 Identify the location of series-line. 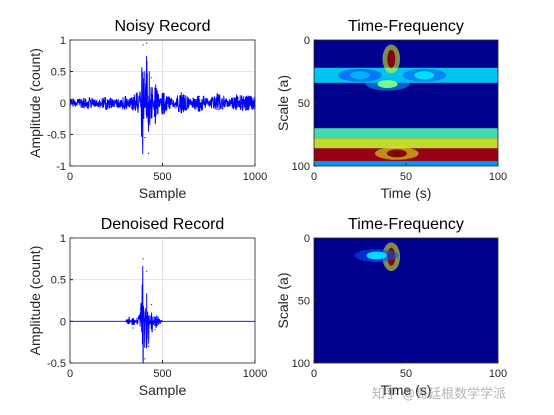
(162, 105).